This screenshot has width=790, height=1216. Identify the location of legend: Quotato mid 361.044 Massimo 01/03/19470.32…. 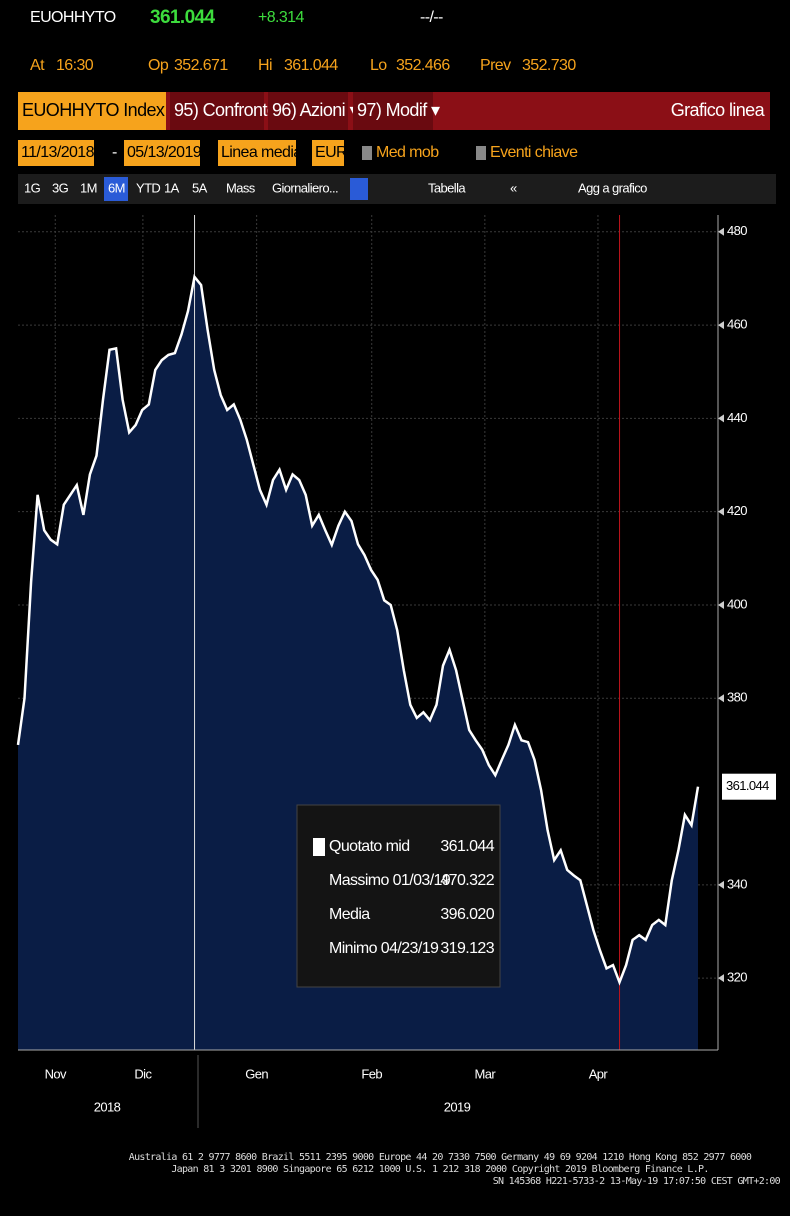
(398, 896).